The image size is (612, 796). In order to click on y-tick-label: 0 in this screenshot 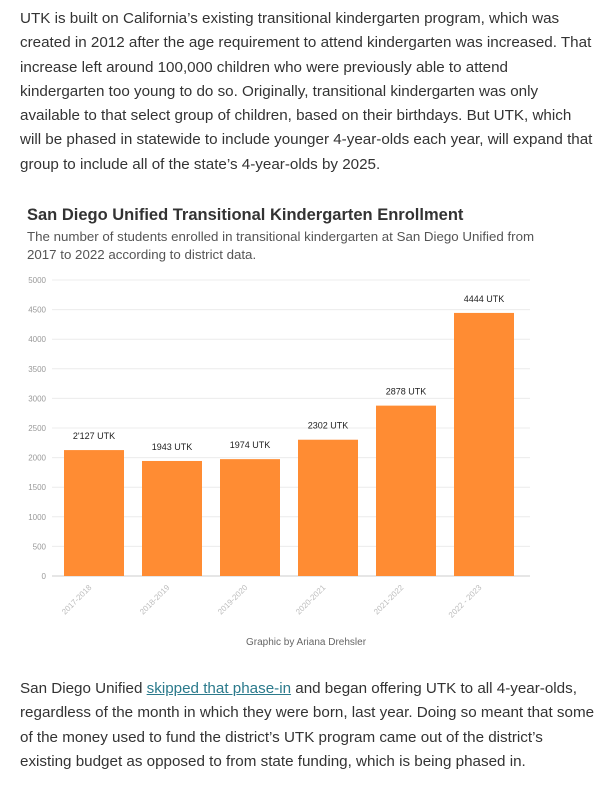, I will do `click(44, 576)`.